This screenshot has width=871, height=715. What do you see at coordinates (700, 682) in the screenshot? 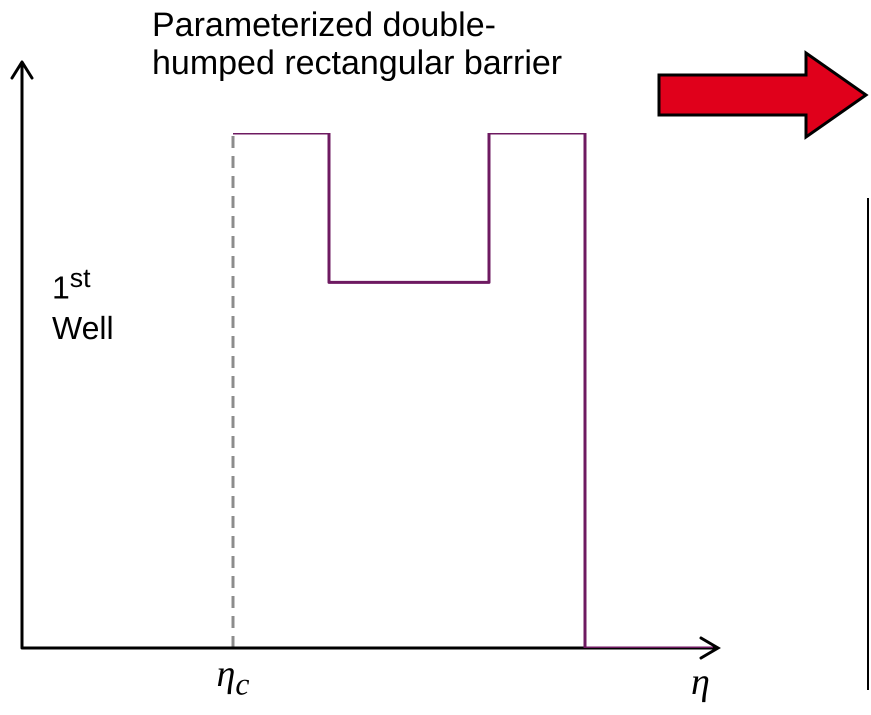
I see `x-axis-title: η` at bounding box center [700, 682].